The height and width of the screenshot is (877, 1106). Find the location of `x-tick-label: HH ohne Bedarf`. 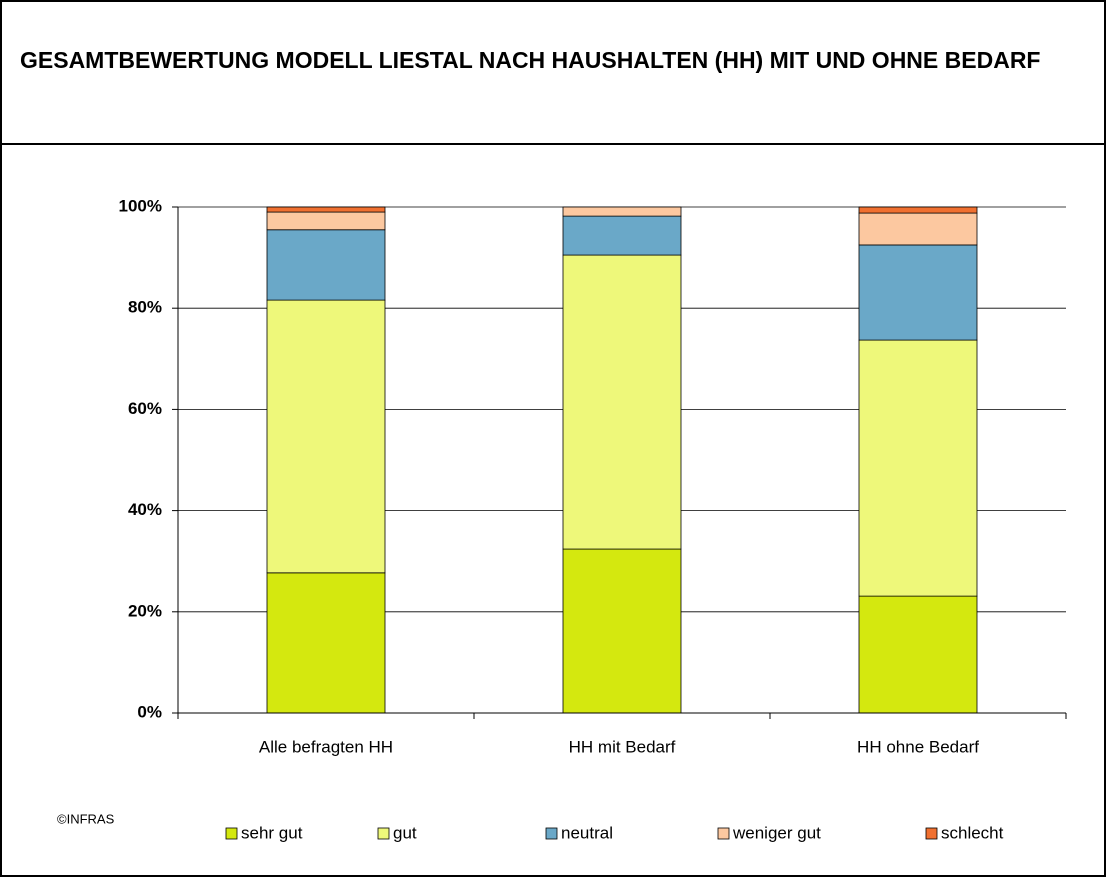

x-tick-label: HH ohne Bedarf is located at coordinates (918, 746).